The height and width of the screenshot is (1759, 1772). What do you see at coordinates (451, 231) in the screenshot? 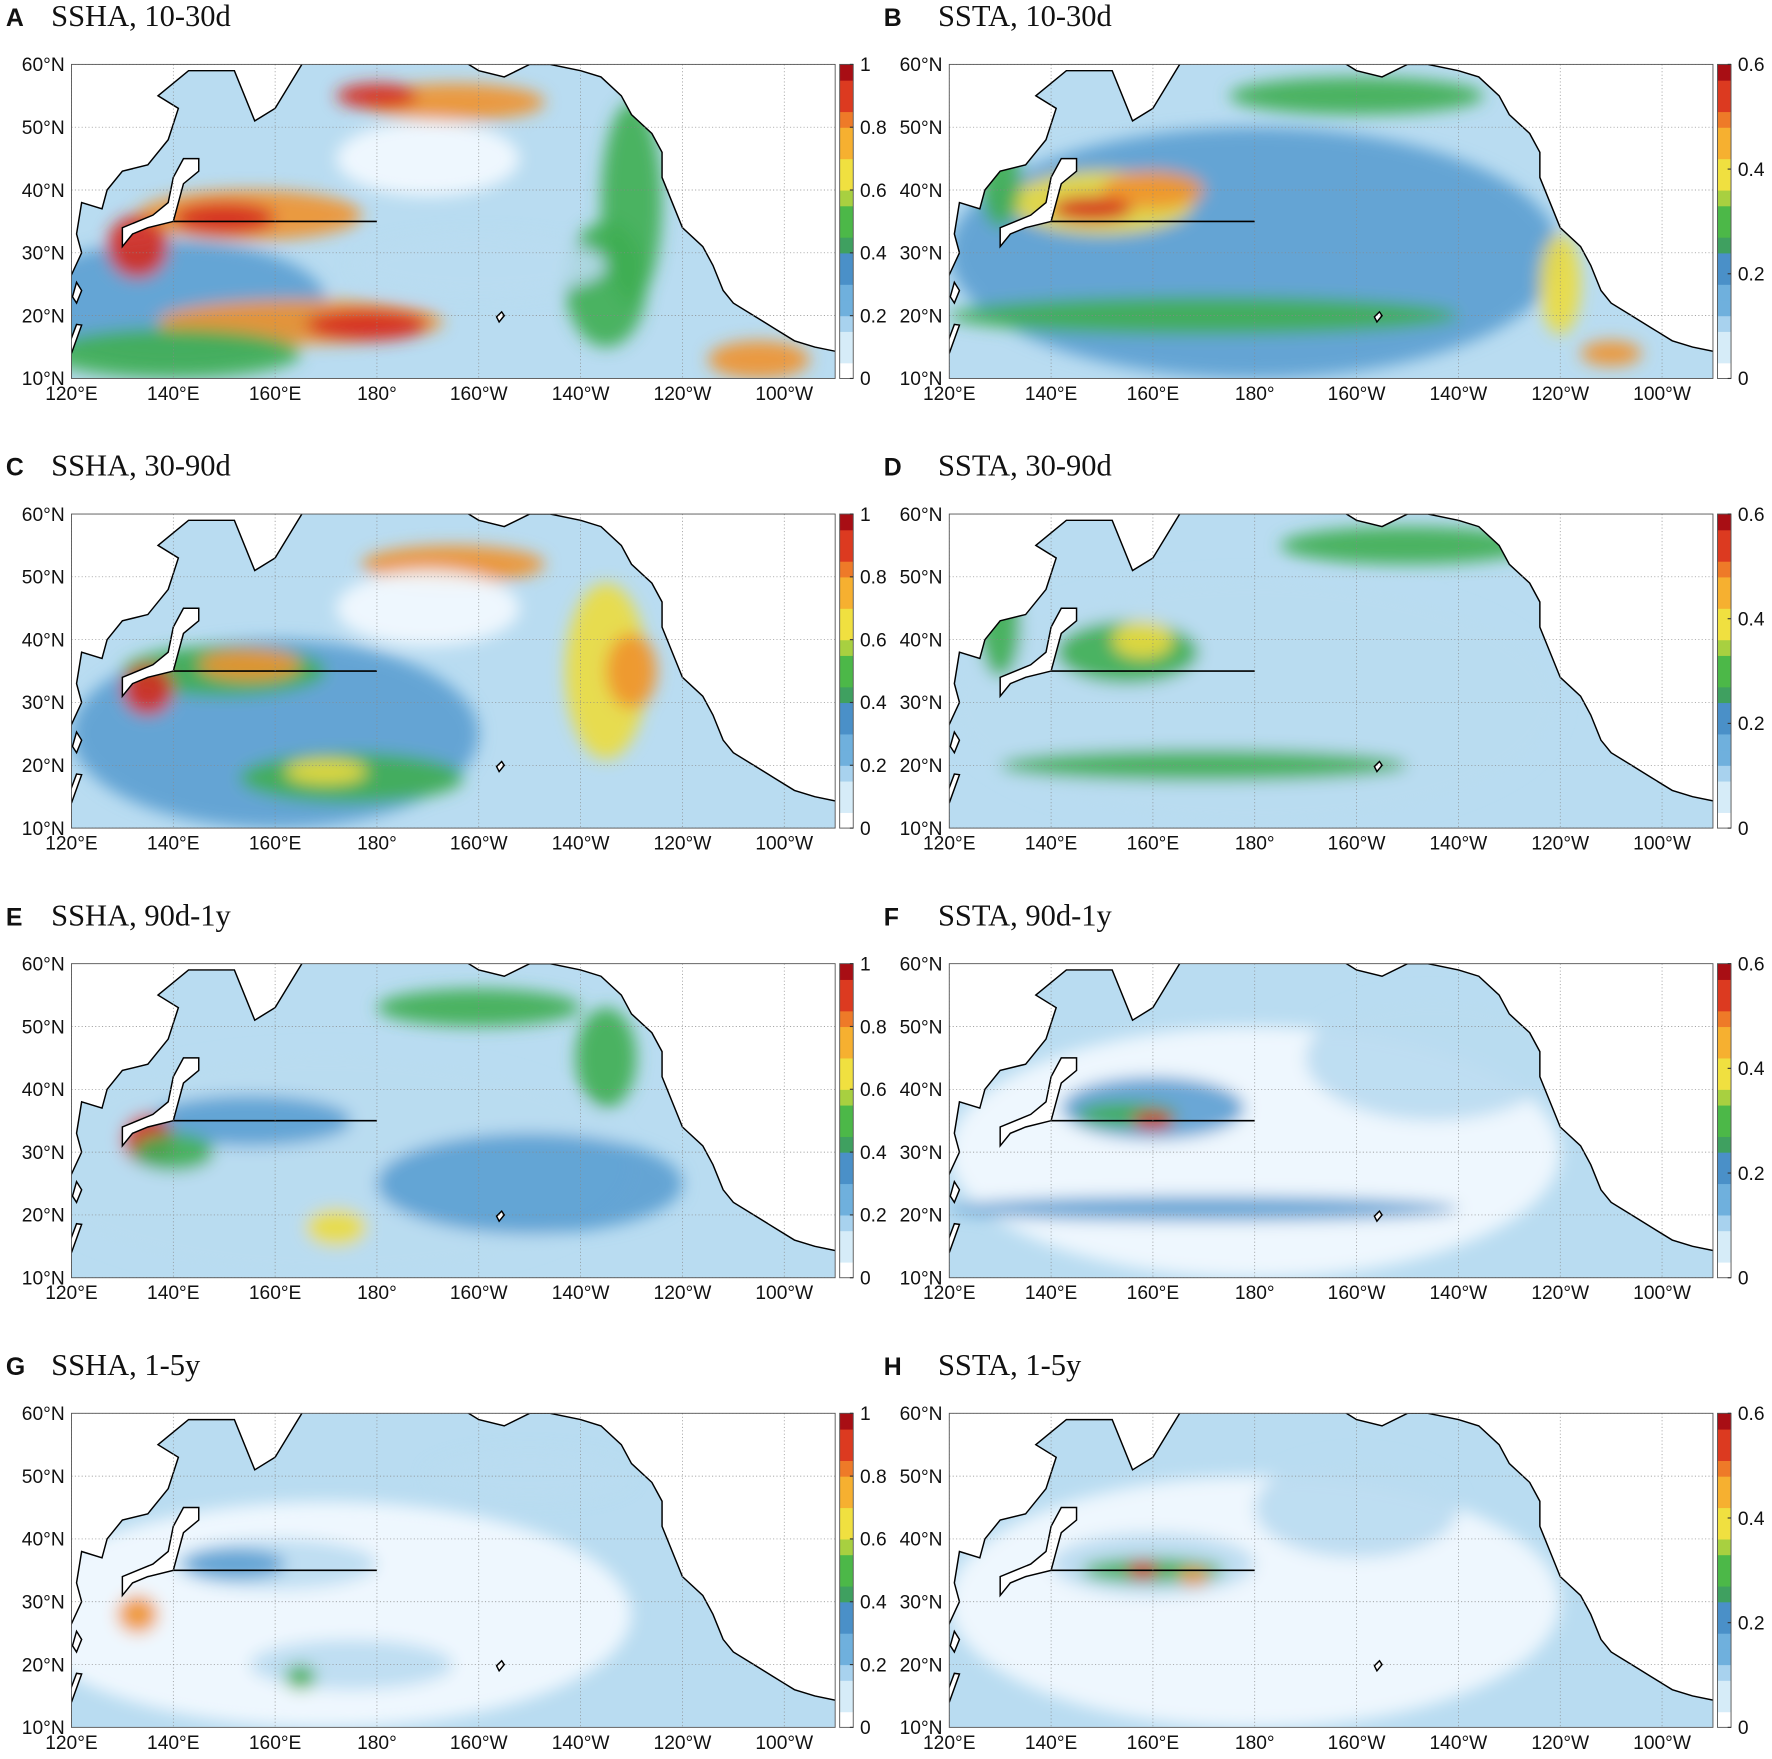
I see `field` at bounding box center [451, 231].